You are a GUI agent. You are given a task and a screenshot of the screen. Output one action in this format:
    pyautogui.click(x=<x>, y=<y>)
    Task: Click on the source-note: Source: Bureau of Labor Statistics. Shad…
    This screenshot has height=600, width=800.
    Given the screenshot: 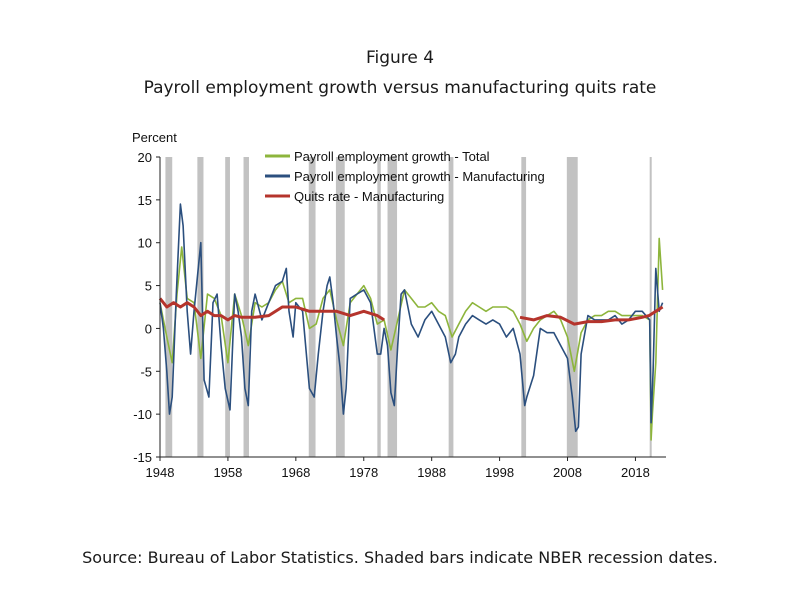 What is the action you would take?
    pyautogui.click(x=400, y=557)
    